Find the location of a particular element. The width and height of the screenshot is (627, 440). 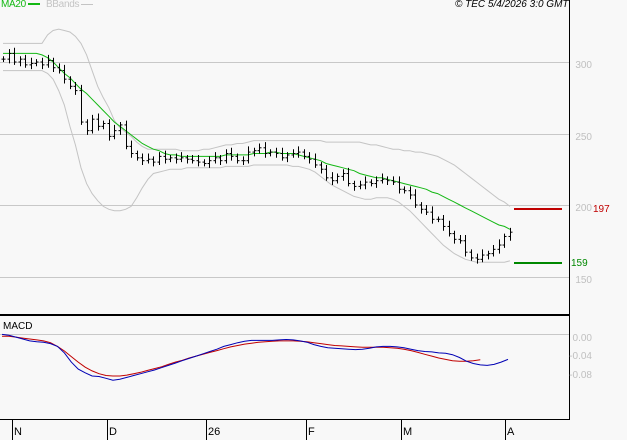

macd-axis-label-neg004: -0.04 is located at coordinates (580, 356).